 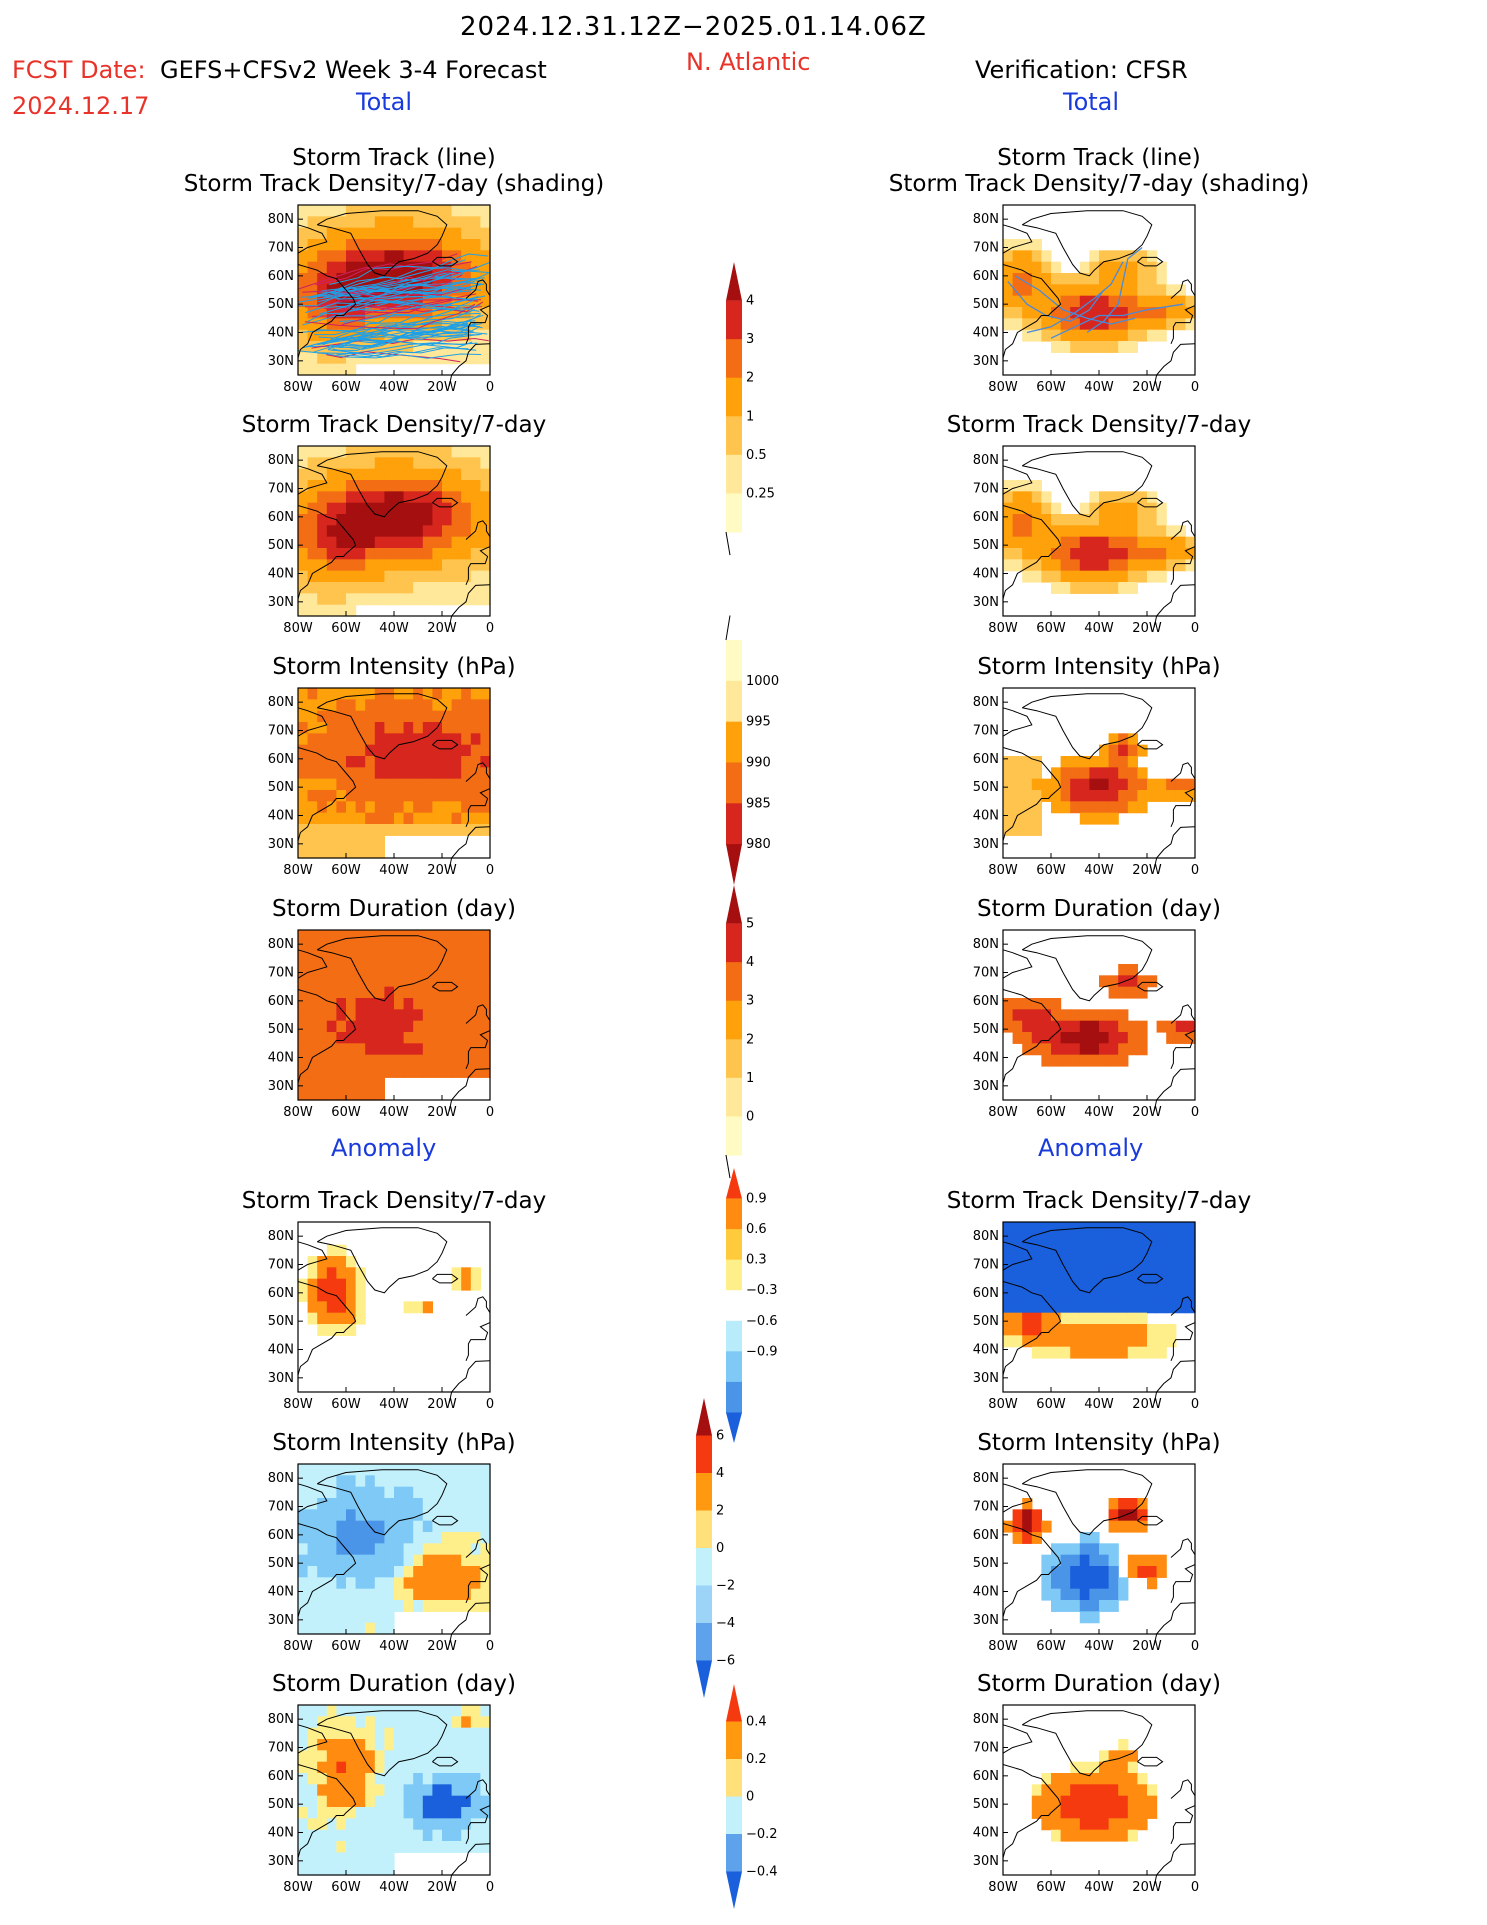 What do you see at coordinates (281, 759) in the screenshot?
I see `y-tick-label: 60N` at bounding box center [281, 759].